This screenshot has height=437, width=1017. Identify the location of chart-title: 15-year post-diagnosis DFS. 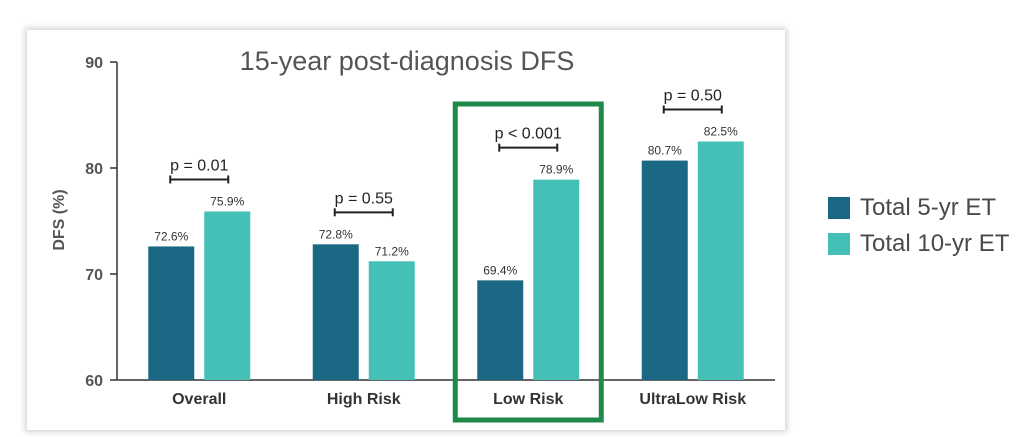
(407, 61).